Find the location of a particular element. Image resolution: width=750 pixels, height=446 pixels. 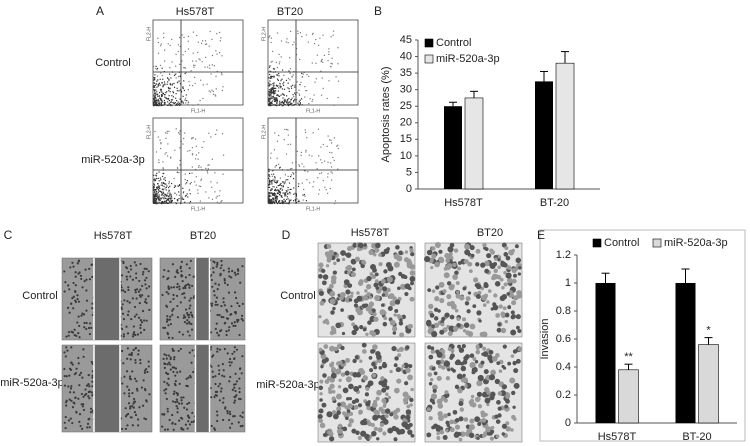

y-tick-label: 10 is located at coordinates (406, 156).